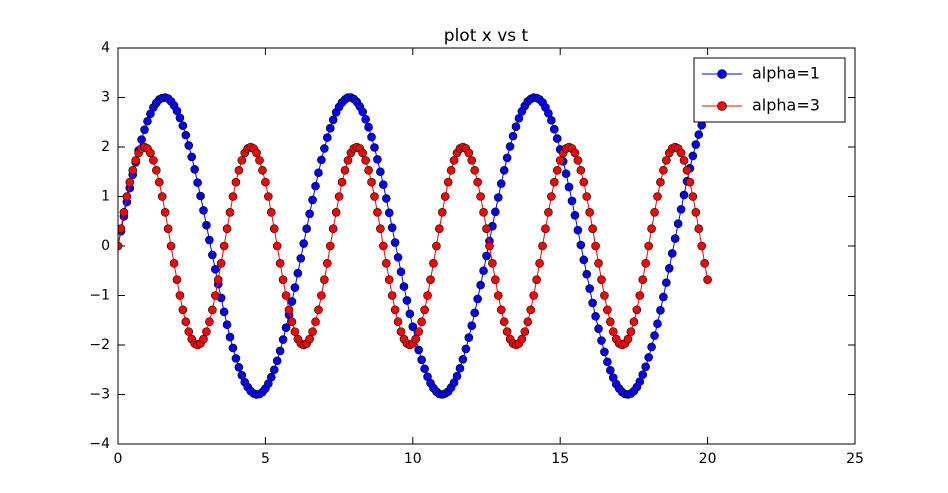 This screenshot has height=493, width=948. I want to click on y-tick-label: 3, so click(105, 98).